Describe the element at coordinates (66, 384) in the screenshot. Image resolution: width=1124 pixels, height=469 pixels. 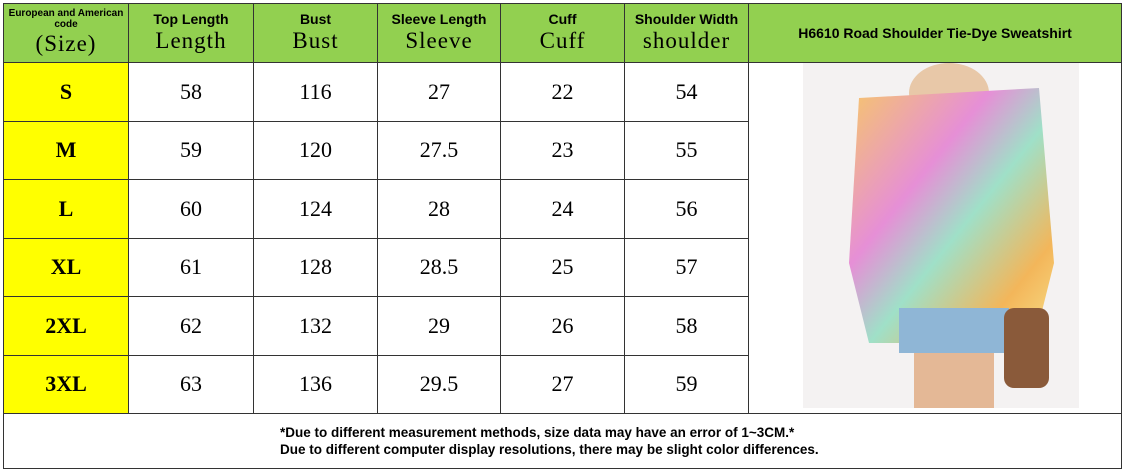
I see `size-cell: 3XL` at that location.